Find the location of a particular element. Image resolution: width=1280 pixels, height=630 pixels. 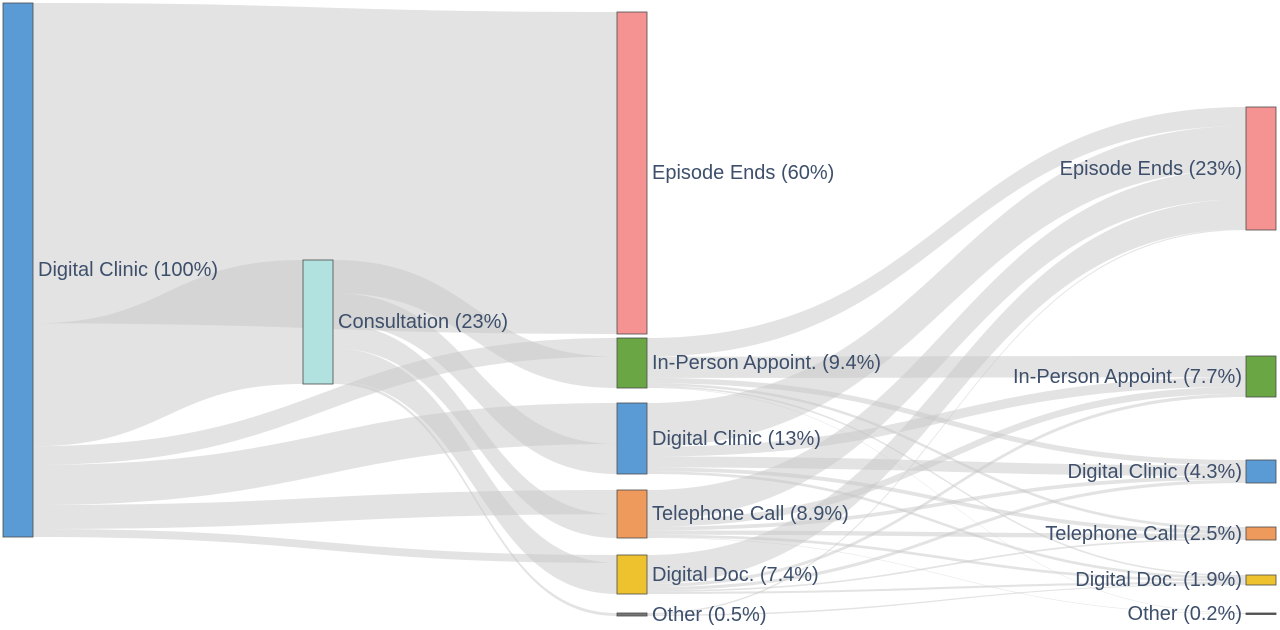

node-label-dd1: Digital Doc. (7.4%) is located at coordinates (735, 574).